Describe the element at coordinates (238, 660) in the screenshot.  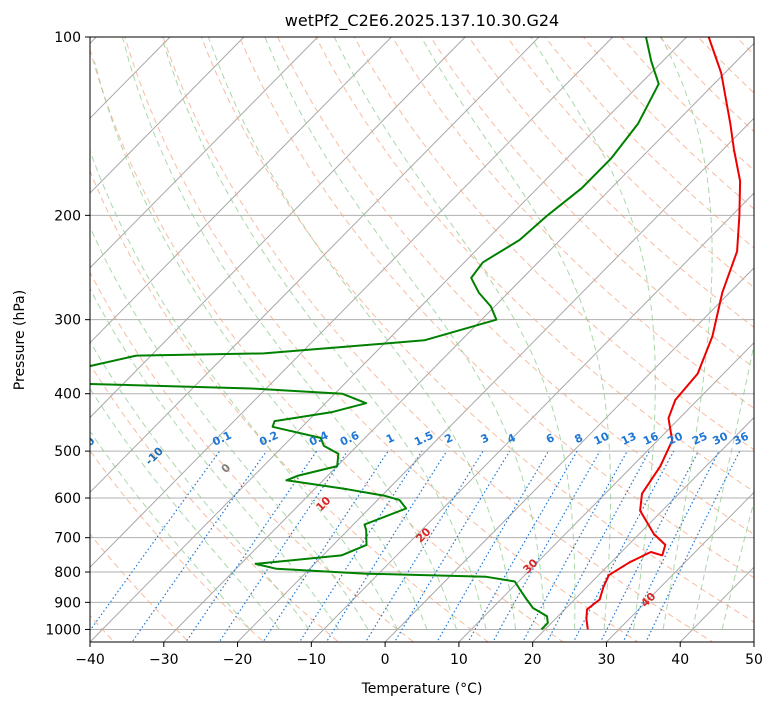
I see `x-tick-label: −20` at that location.